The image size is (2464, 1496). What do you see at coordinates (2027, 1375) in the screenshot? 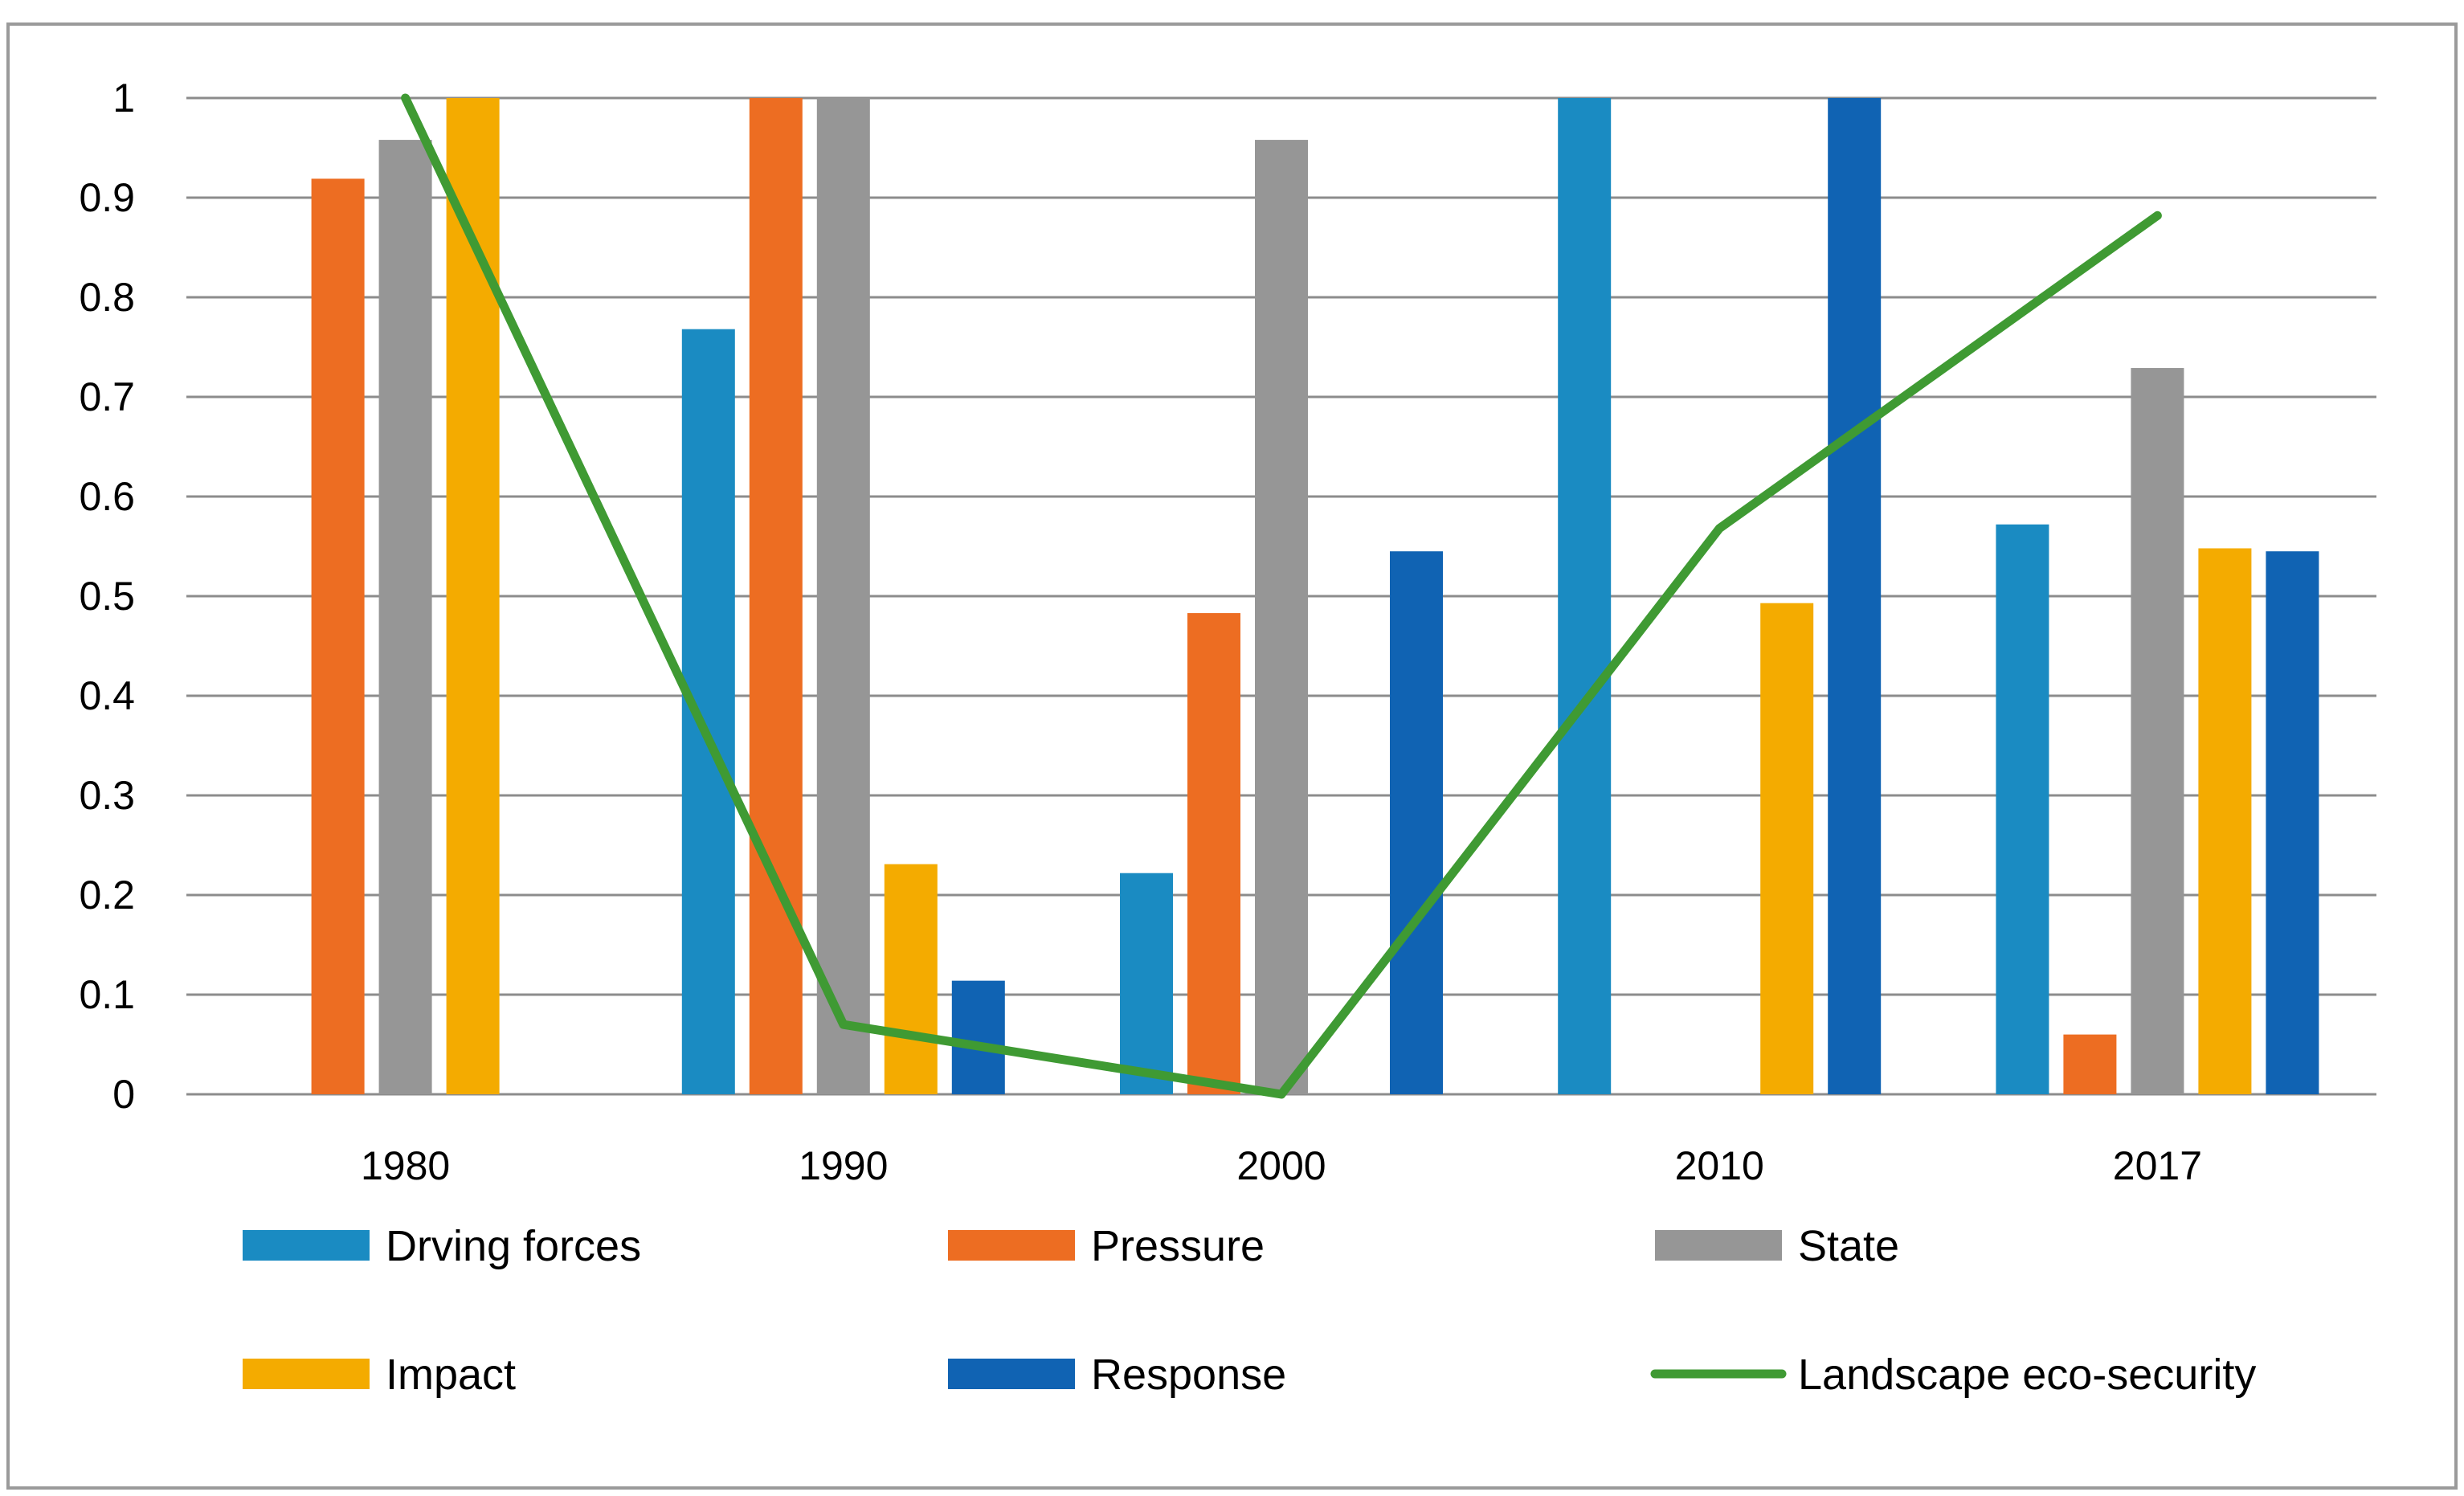
I see `legend-label-landscape-eco-security: Landscape eco-security` at bounding box center [2027, 1375].